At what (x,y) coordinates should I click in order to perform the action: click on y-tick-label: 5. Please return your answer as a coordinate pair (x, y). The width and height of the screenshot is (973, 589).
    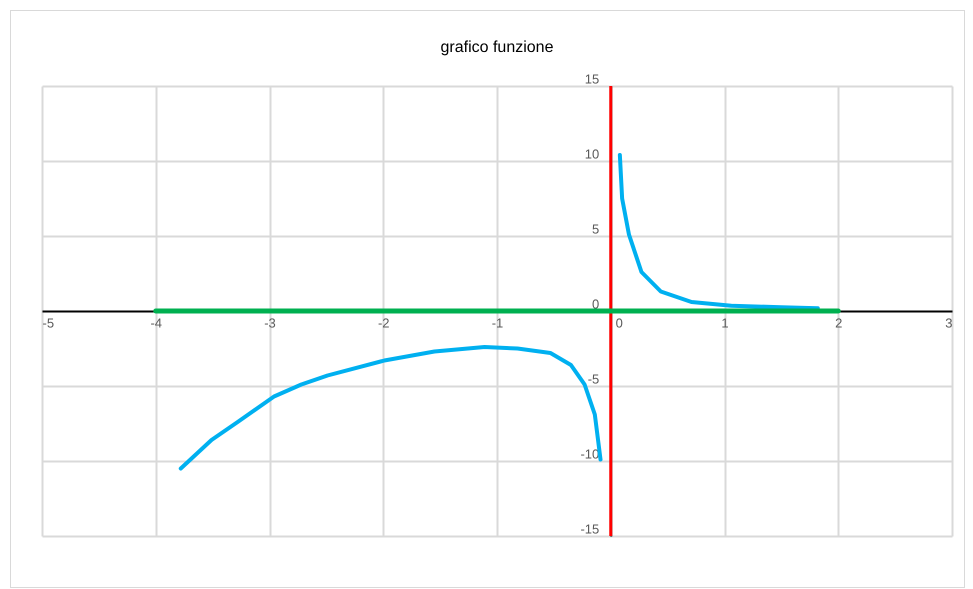
    Looking at the image, I should click on (596, 229).